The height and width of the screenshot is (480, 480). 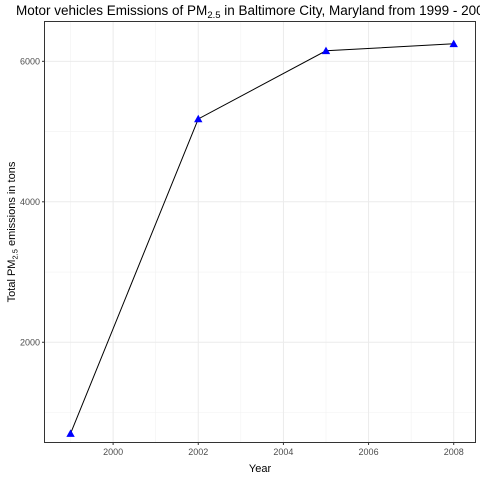 What do you see at coordinates (260, 469) in the screenshot?
I see `x-axis-label: Year` at bounding box center [260, 469].